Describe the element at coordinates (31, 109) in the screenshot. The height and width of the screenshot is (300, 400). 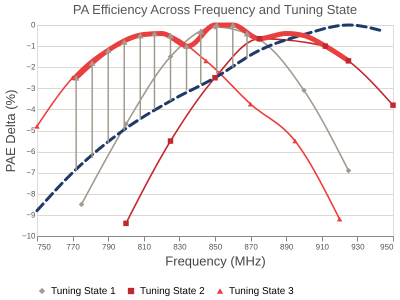
I see `y-tick-label: −4` at that location.